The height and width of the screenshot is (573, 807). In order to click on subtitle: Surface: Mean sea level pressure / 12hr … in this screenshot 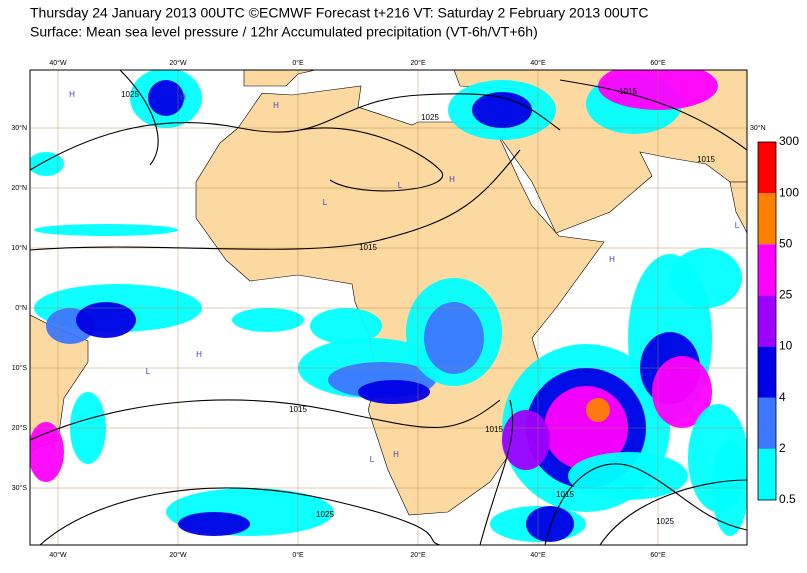, I will do `click(284, 32)`.